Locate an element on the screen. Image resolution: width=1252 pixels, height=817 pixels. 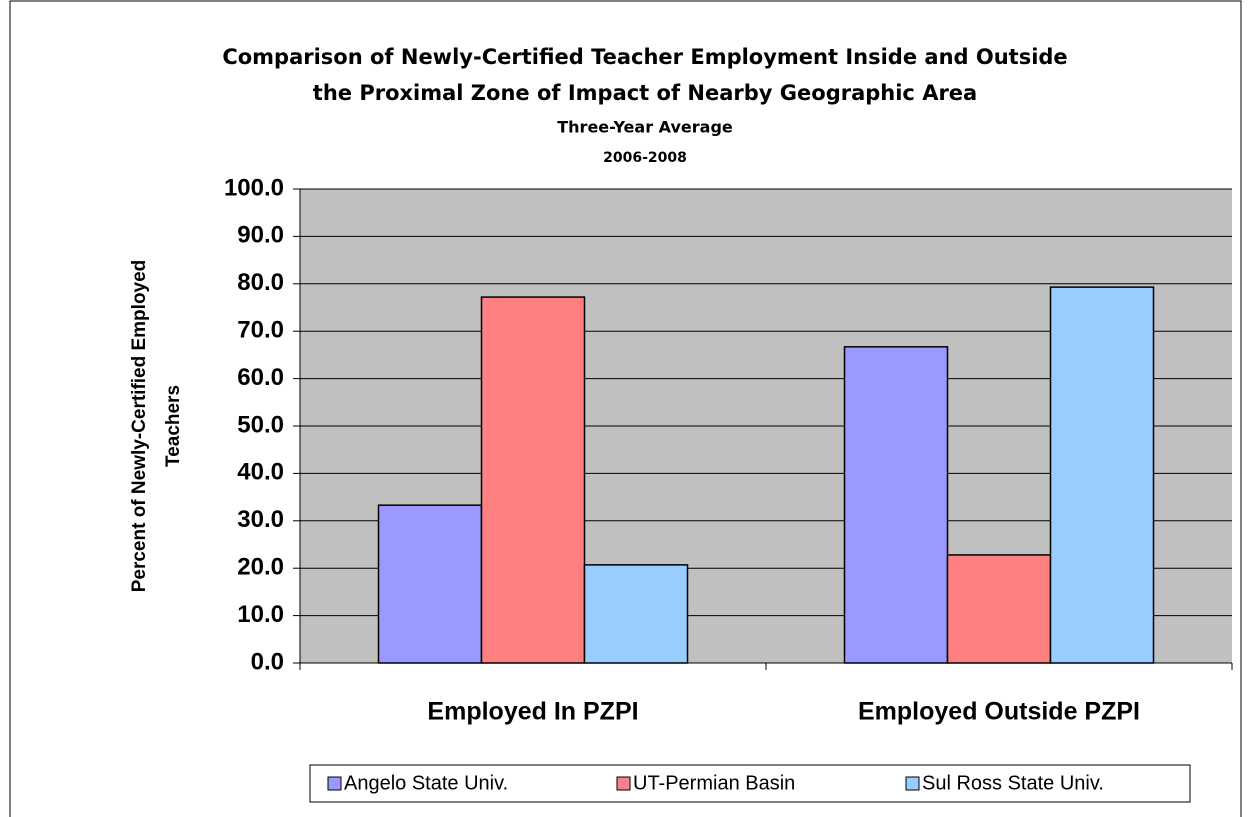
legend-label: UT-Permian Basin is located at coordinates (714, 783).